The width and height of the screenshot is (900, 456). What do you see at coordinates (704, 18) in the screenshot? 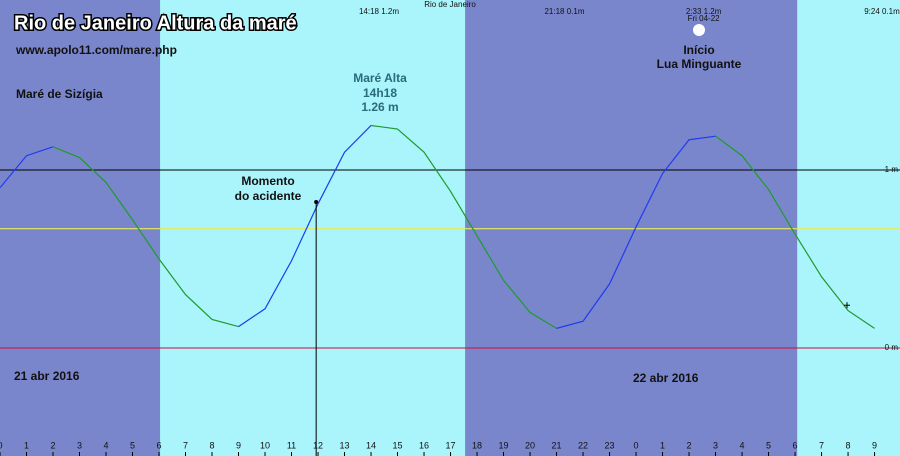
I see `moon-date: Fri 04-22` at bounding box center [704, 18].